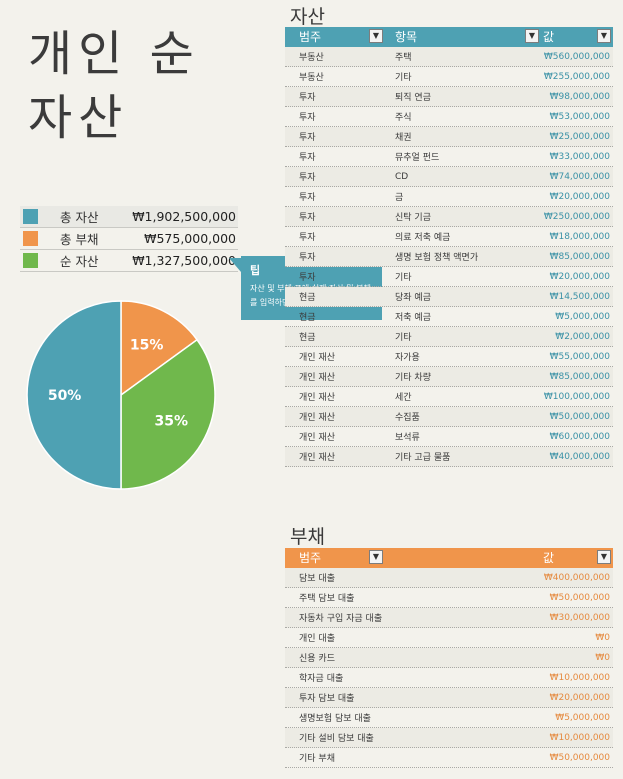 Image resolution: width=623 pixels, height=779 pixels. What do you see at coordinates (417, 158) in the screenshot?
I see `item-cell: 뮤추얼 펀드` at bounding box center [417, 158].